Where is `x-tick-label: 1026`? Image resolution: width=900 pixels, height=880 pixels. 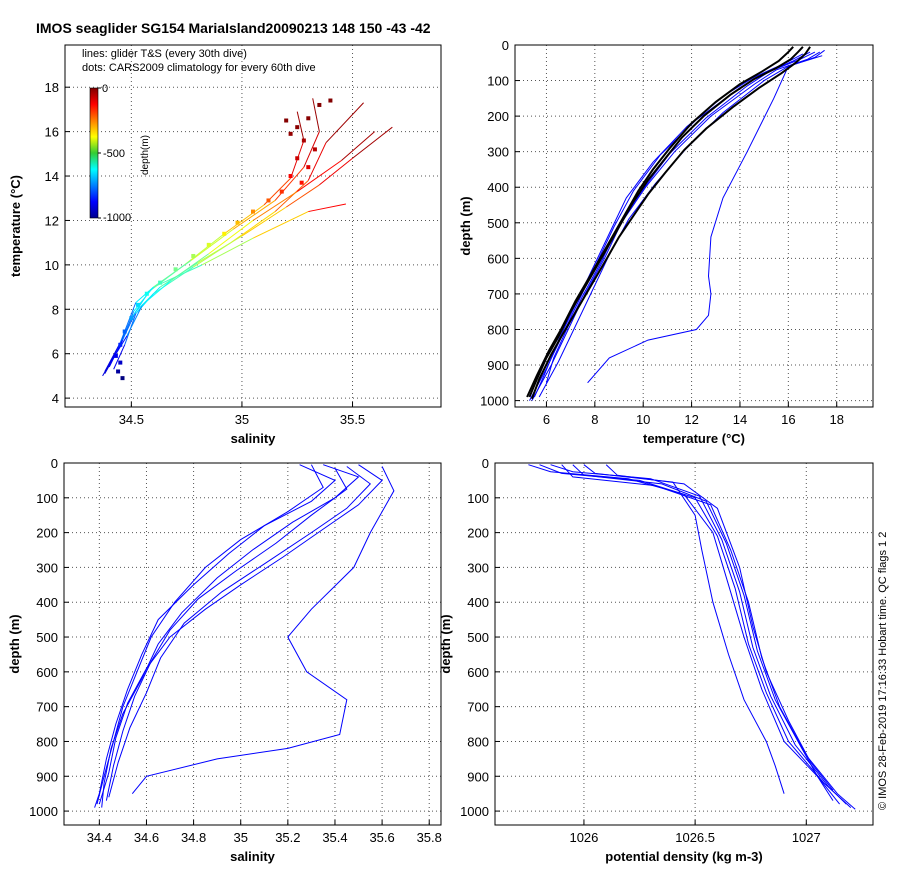 x-tick-label: 1026 is located at coordinates (583, 837).